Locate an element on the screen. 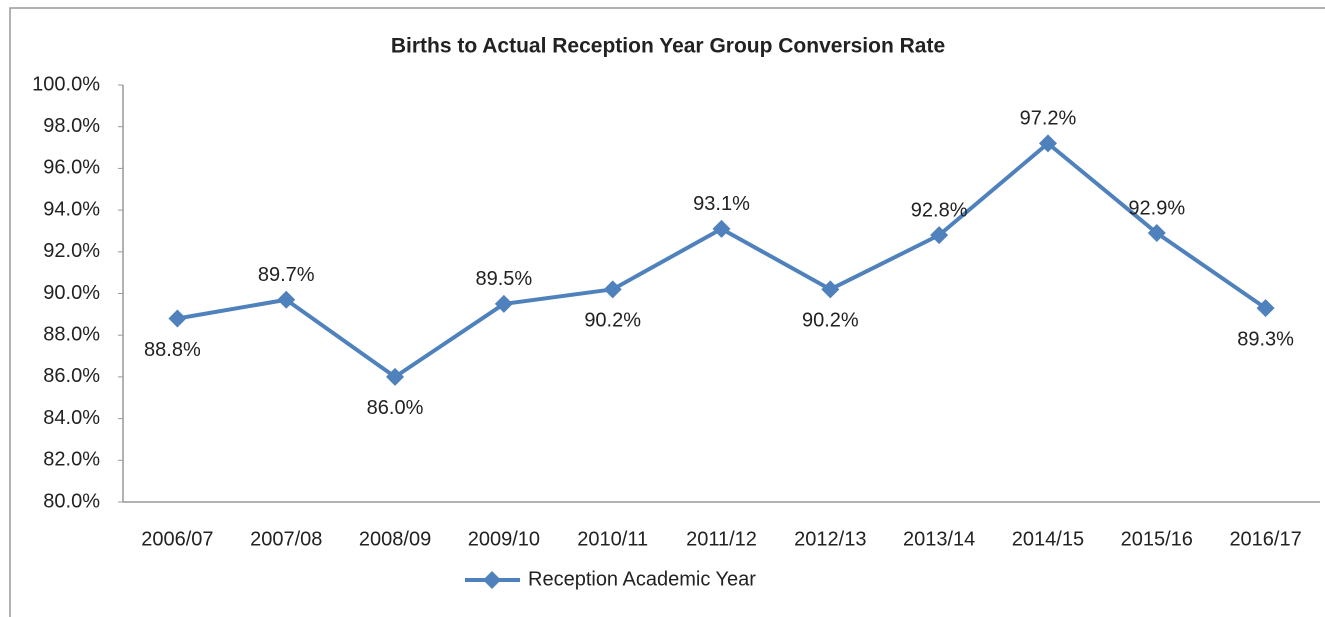  x-tick-label: 2009/10 is located at coordinates (504, 539).